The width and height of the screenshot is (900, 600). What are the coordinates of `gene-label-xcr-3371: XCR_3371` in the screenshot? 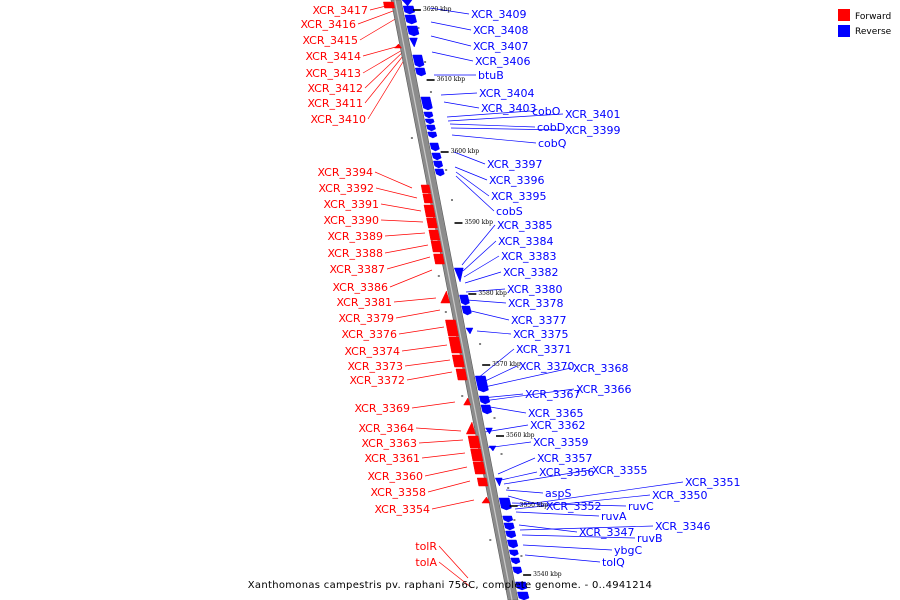 It's located at (544, 349).